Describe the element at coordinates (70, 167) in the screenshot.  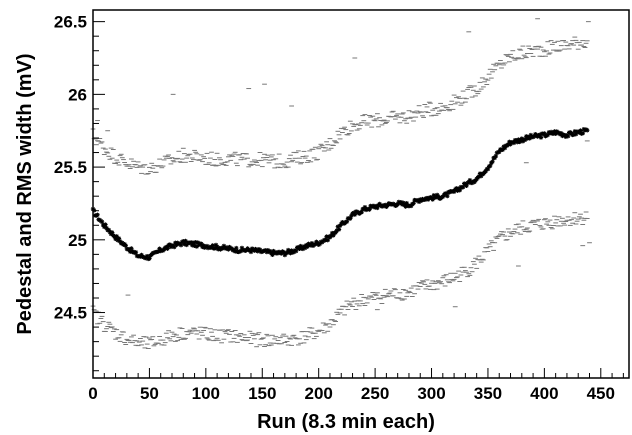
I see `y-tick-label: 25.5` at that location.